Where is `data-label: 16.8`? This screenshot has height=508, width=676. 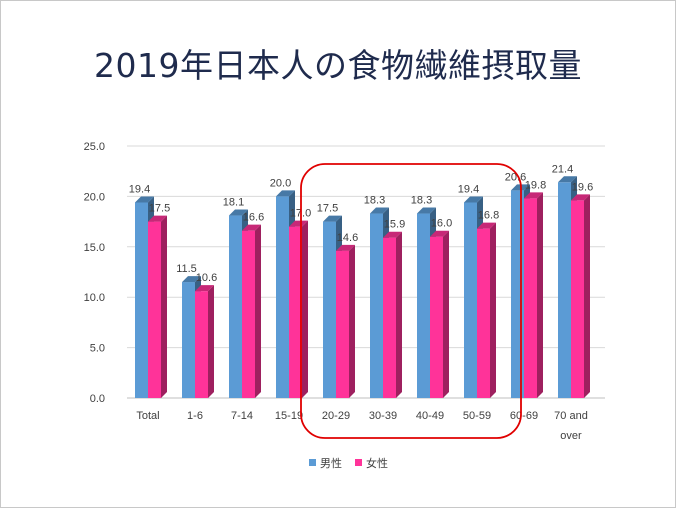 data-label: 16.8 is located at coordinates (488, 216).